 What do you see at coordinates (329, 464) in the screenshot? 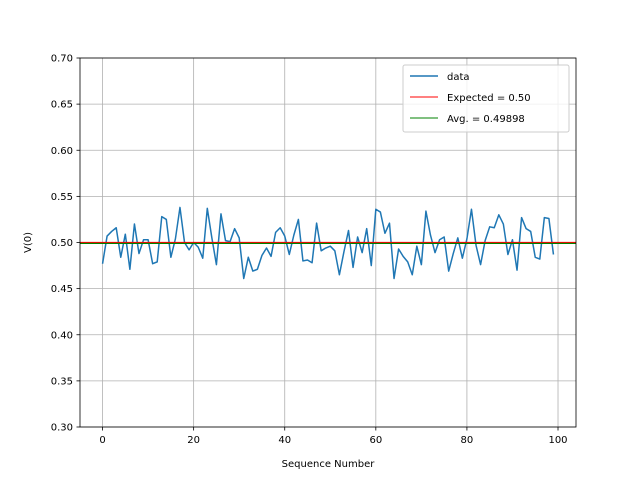
I see `x-axis-label: Sequence Number` at bounding box center [329, 464].